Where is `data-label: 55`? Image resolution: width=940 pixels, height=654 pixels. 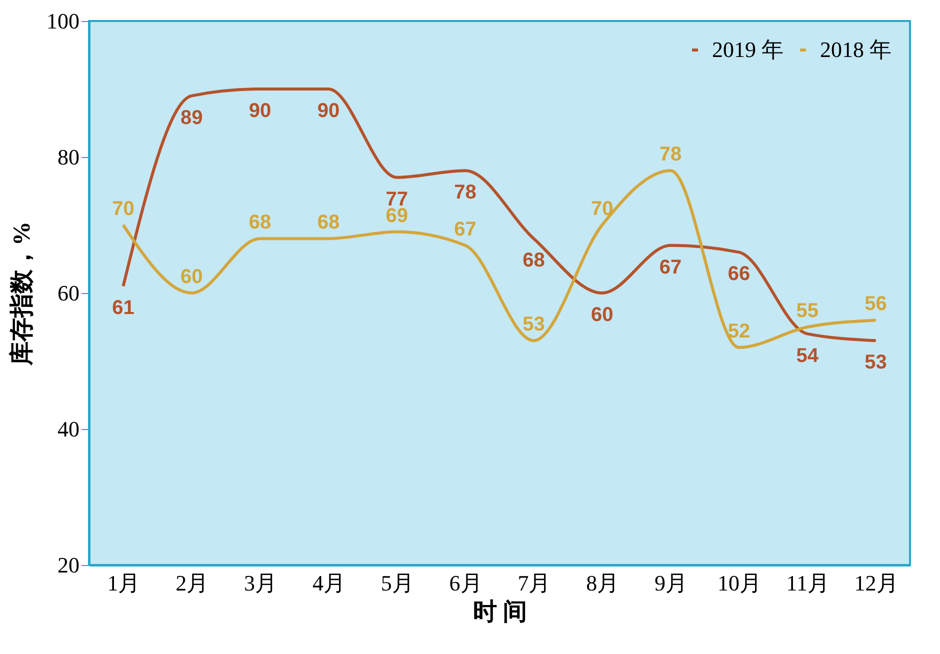
data-label: 55 is located at coordinates (807, 311).